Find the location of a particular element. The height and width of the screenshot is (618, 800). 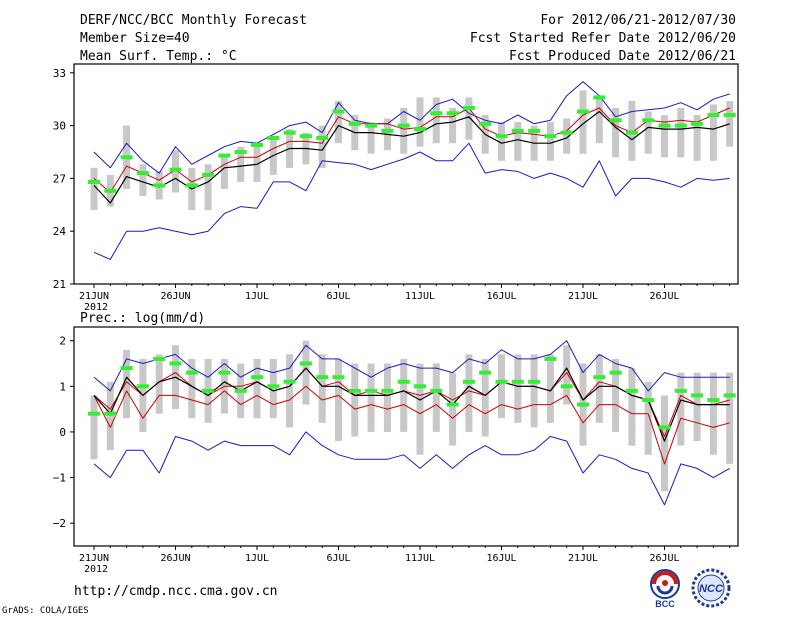

ncc-logo: NCC is located at coordinates (711, 588).